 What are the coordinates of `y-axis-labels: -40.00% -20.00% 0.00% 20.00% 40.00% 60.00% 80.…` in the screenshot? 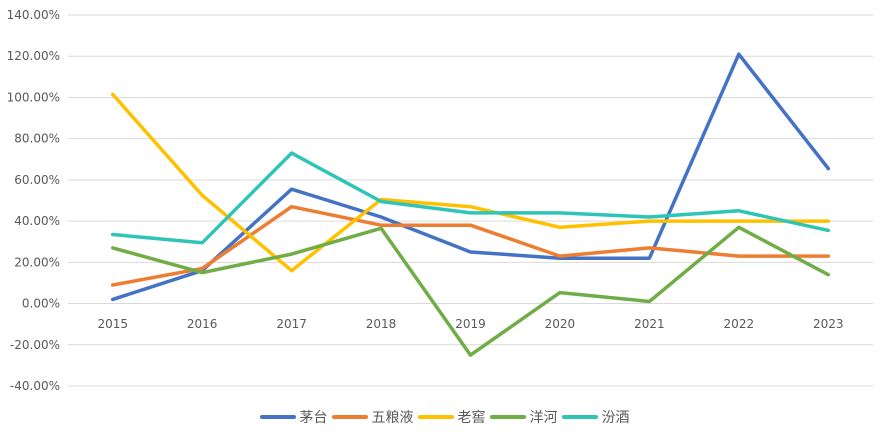 It's located at (33, 200).